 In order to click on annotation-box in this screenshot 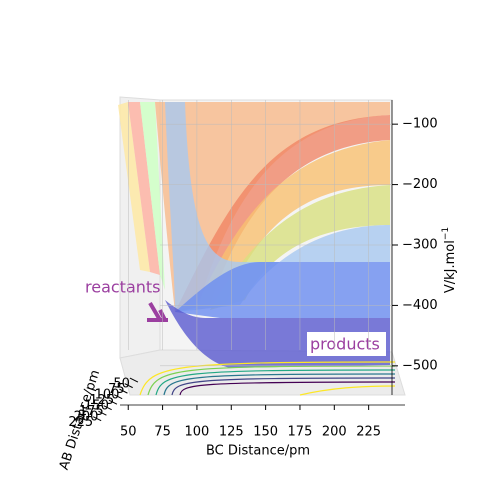, I will do `click(346, 344)`.